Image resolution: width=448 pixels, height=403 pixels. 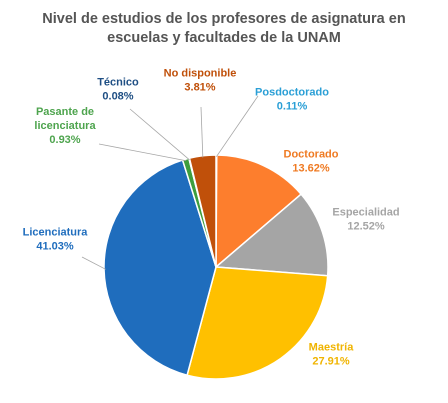 What do you see at coordinates (332, 348) in the screenshot?
I see `slice-name-label: Maestría` at bounding box center [332, 348].